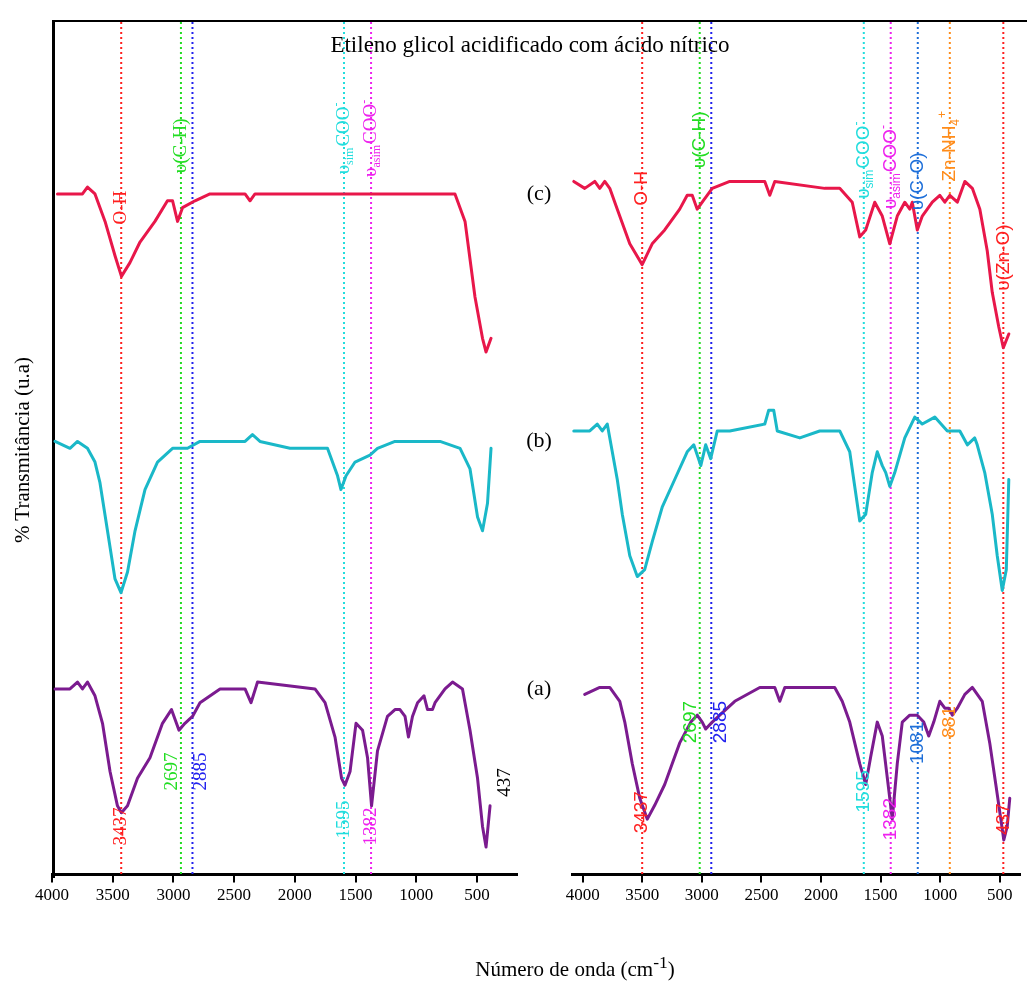 The height and width of the screenshot is (984, 1027). I want to click on chart-title: Etileno glicol acidificado com ácido nítrico, so click(530, 45).